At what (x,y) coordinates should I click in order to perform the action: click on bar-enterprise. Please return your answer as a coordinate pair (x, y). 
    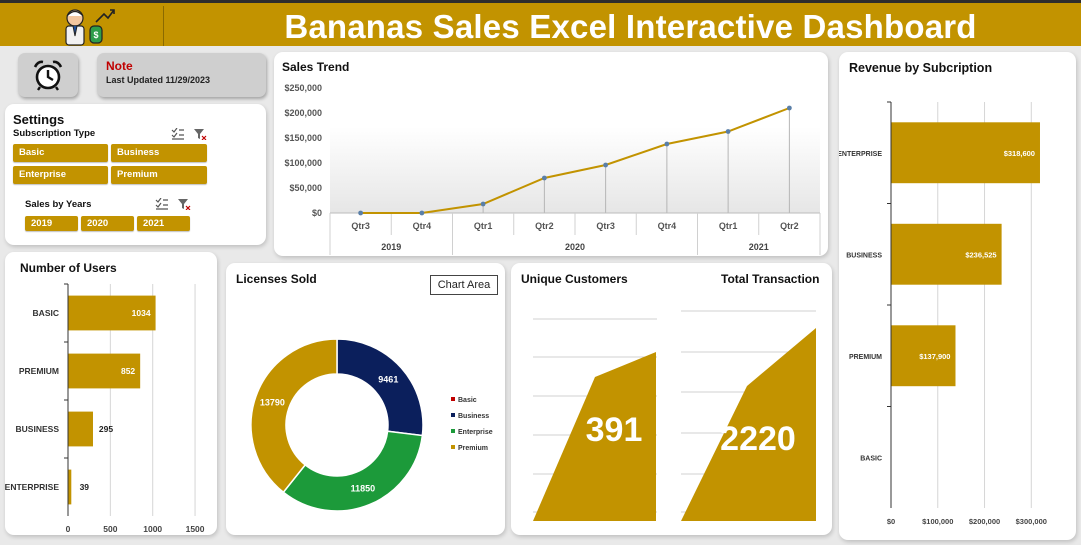
    Looking at the image, I should click on (70, 487).